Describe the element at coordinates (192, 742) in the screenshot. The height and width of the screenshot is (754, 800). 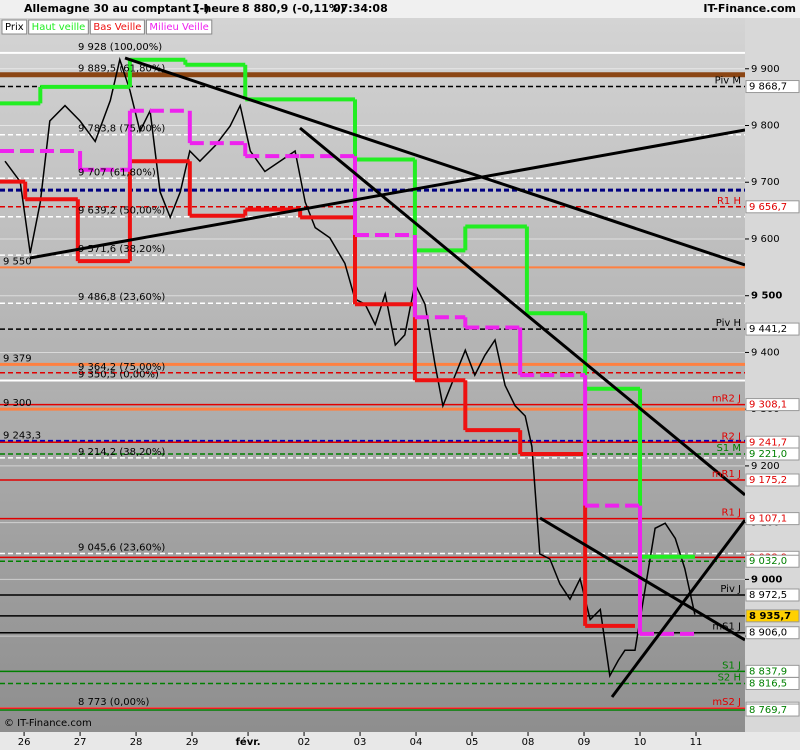
I see `x-tick-label: 29` at that location.